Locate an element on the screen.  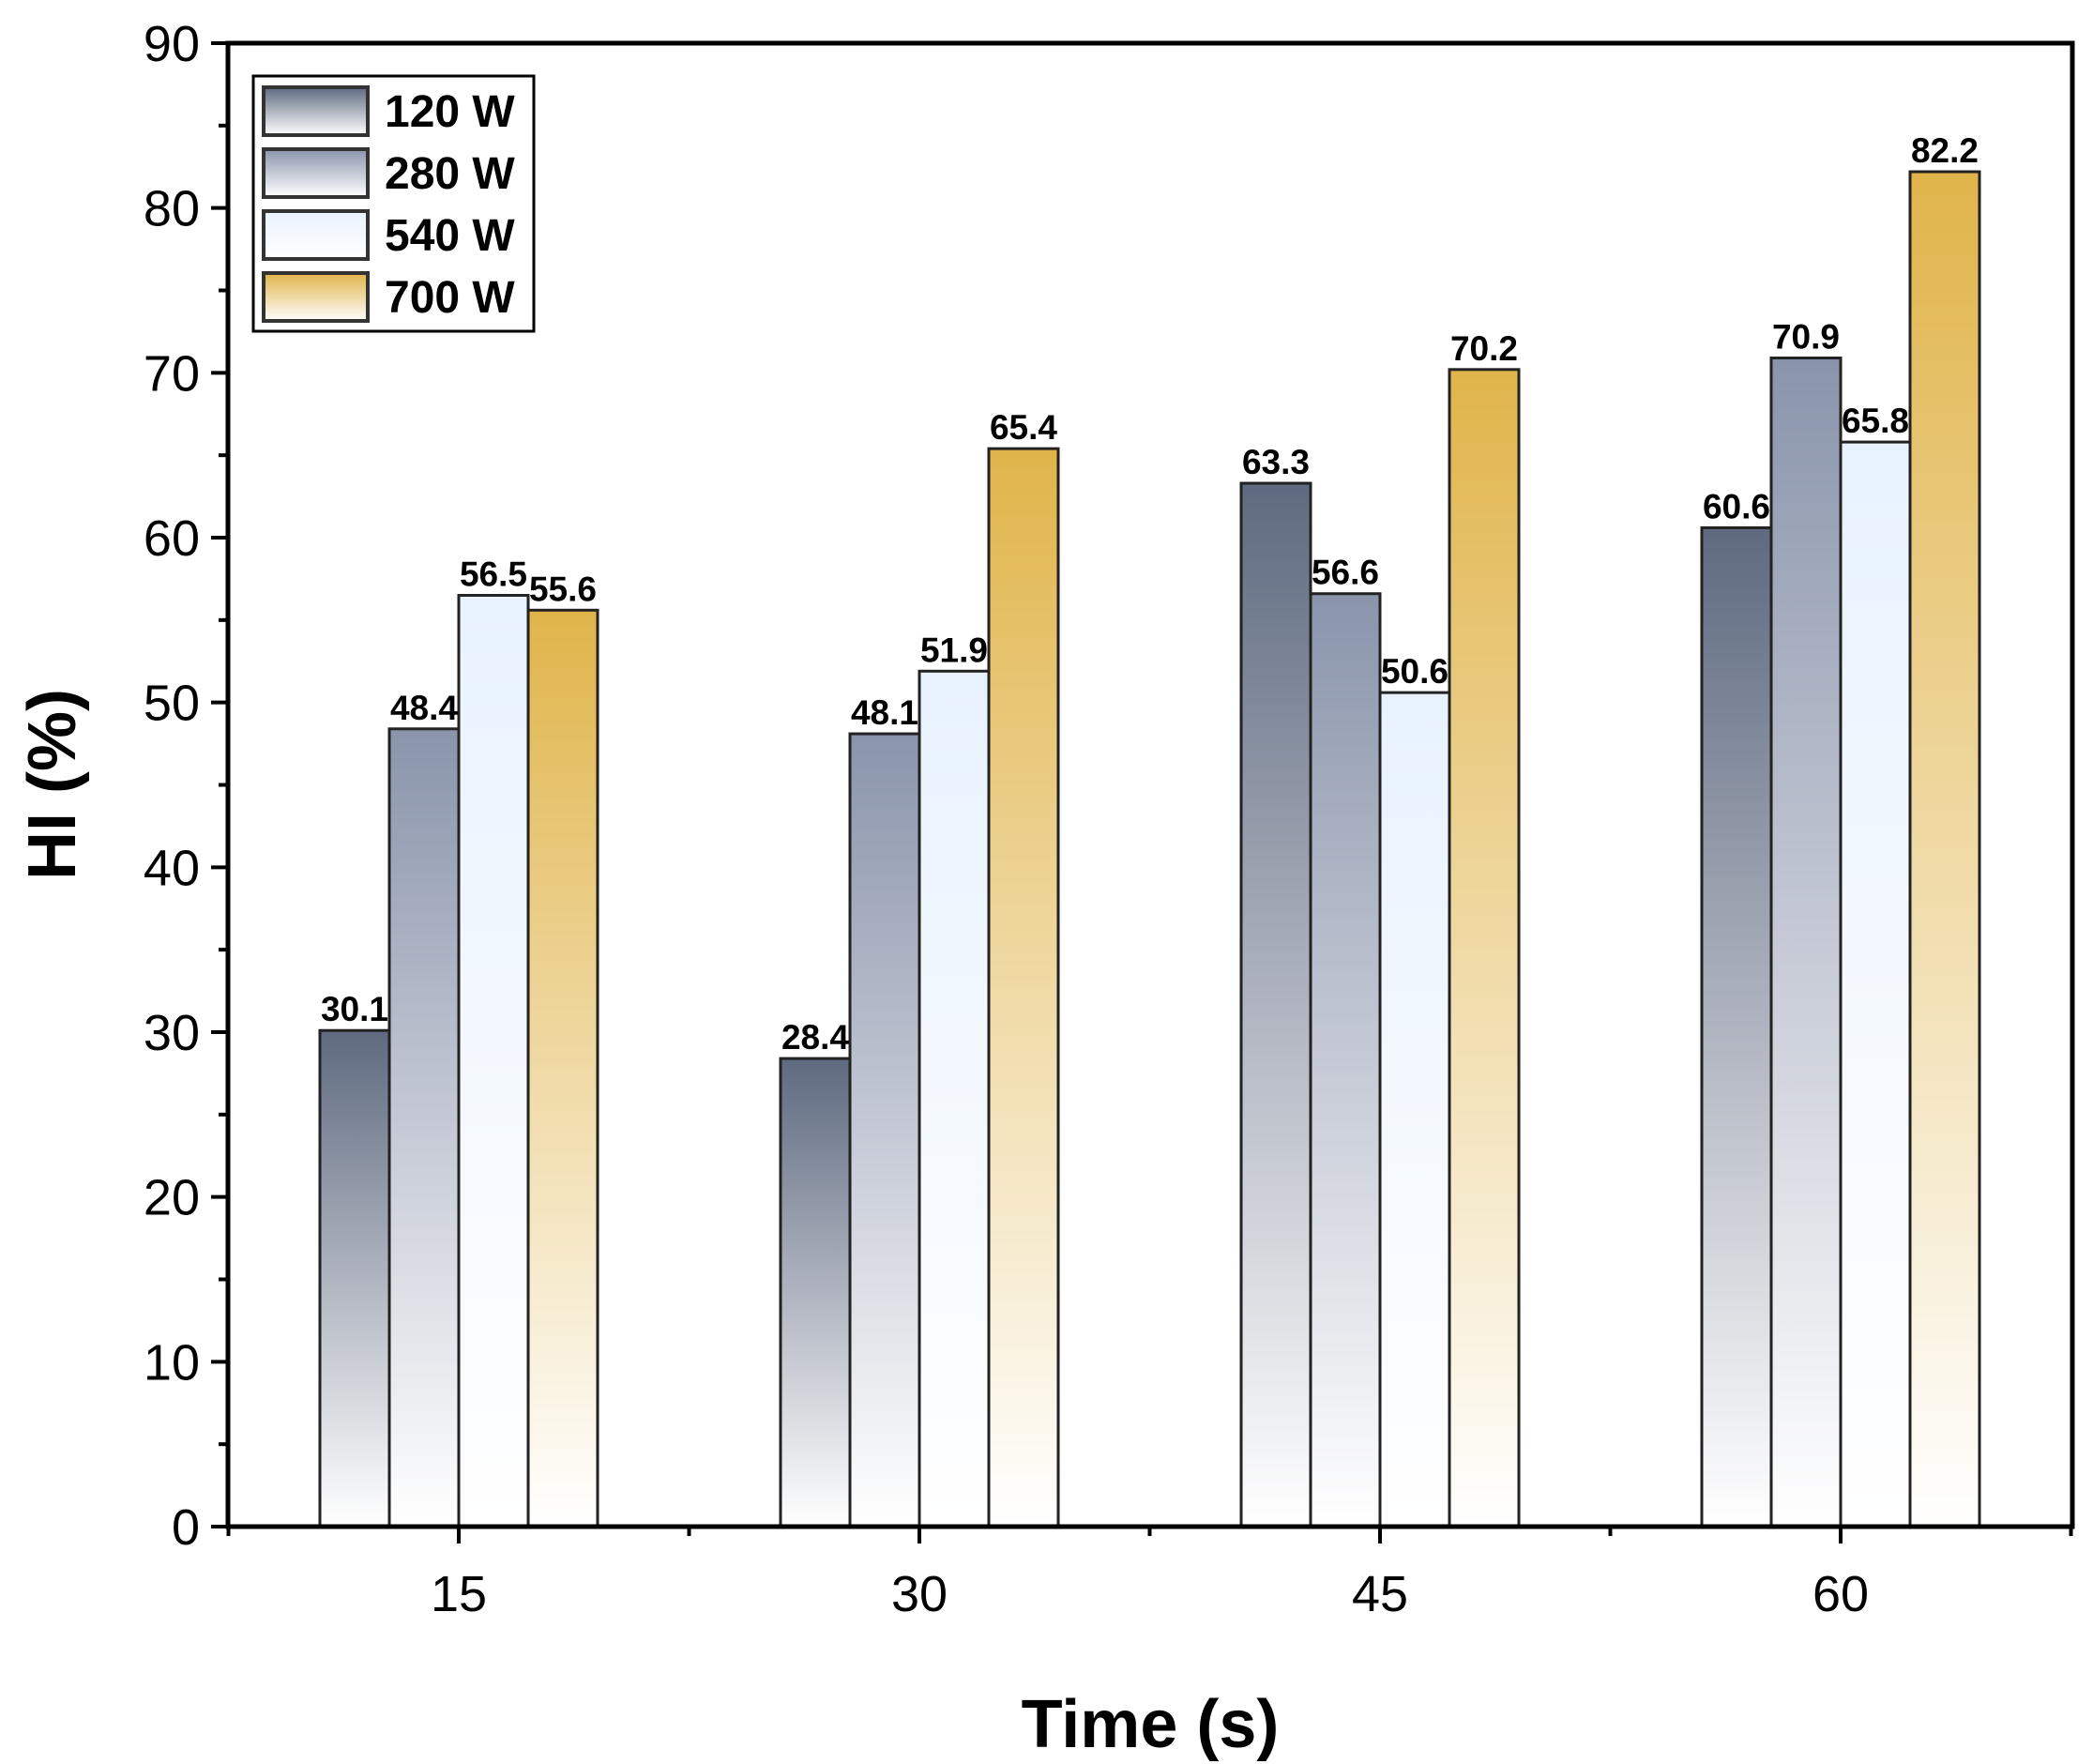
y-tick-label: 60 is located at coordinates (172, 538).